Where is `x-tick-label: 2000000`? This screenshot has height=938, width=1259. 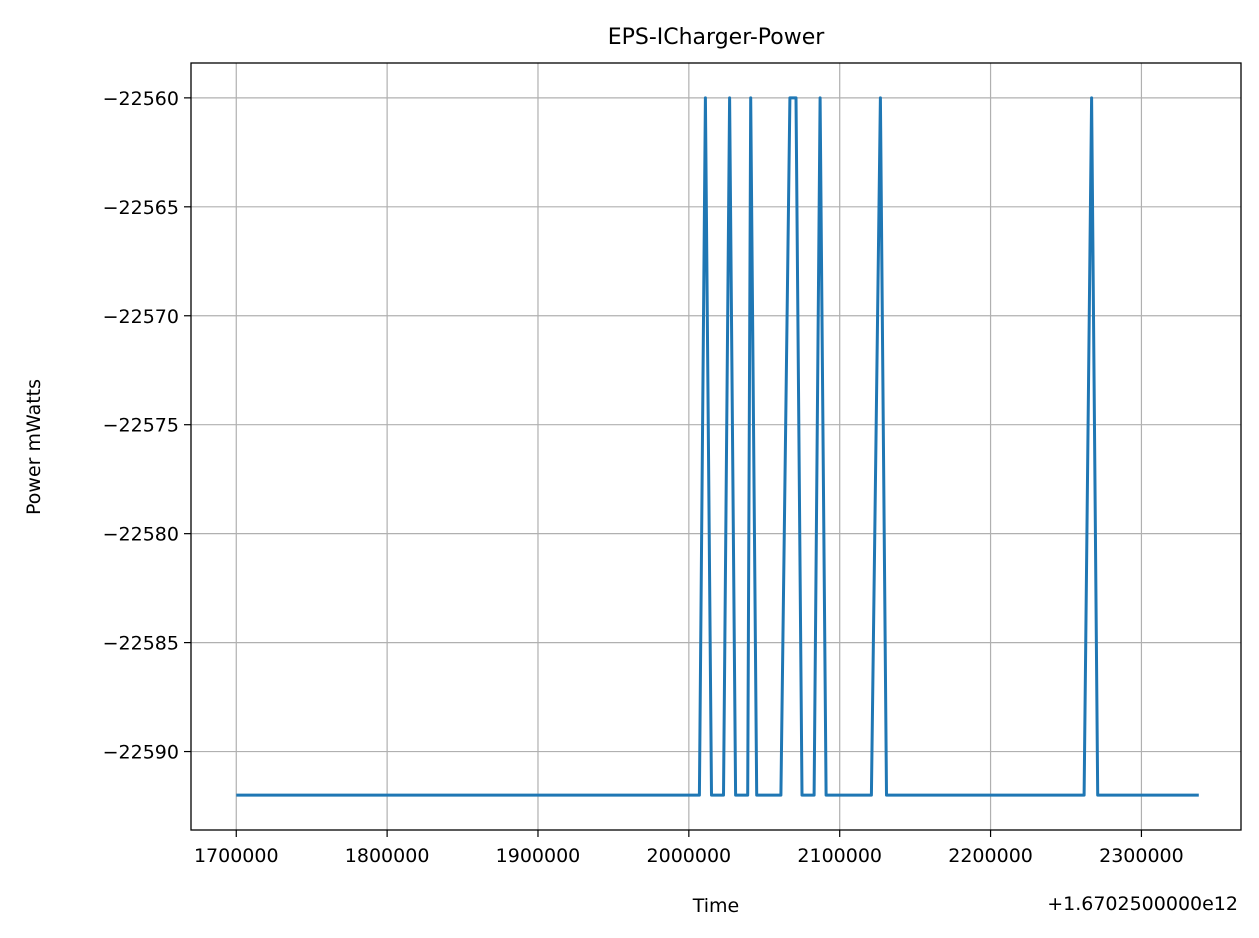
x-tick-label: 2000000 is located at coordinates (689, 856).